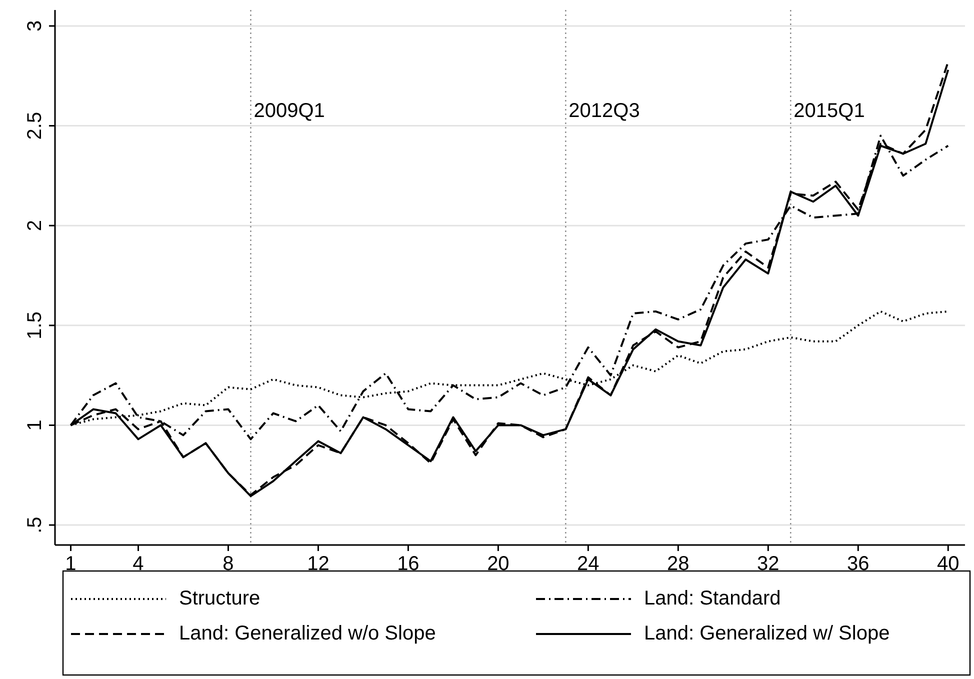 Image resolution: width=974 pixels, height=679 pixels. I want to click on x-tick-label: 16, so click(408, 564).